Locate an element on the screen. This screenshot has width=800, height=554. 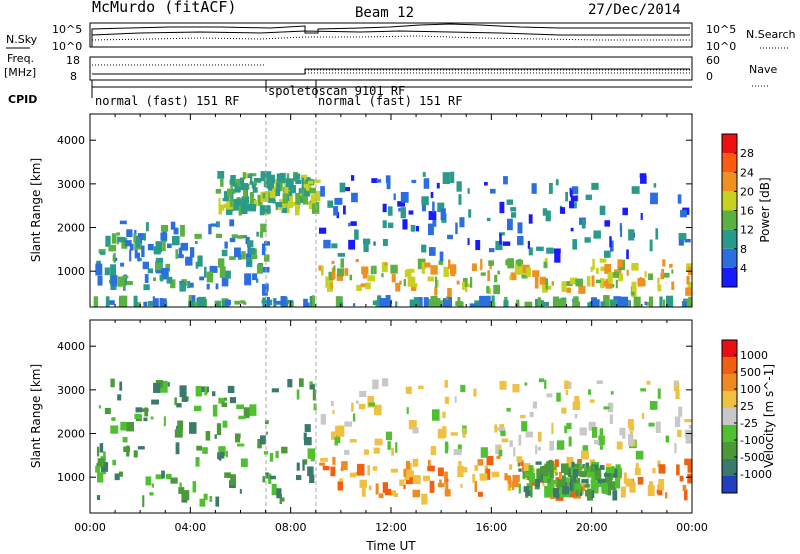
time-tick-label: 04:00 is located at coordinates (190, 527).